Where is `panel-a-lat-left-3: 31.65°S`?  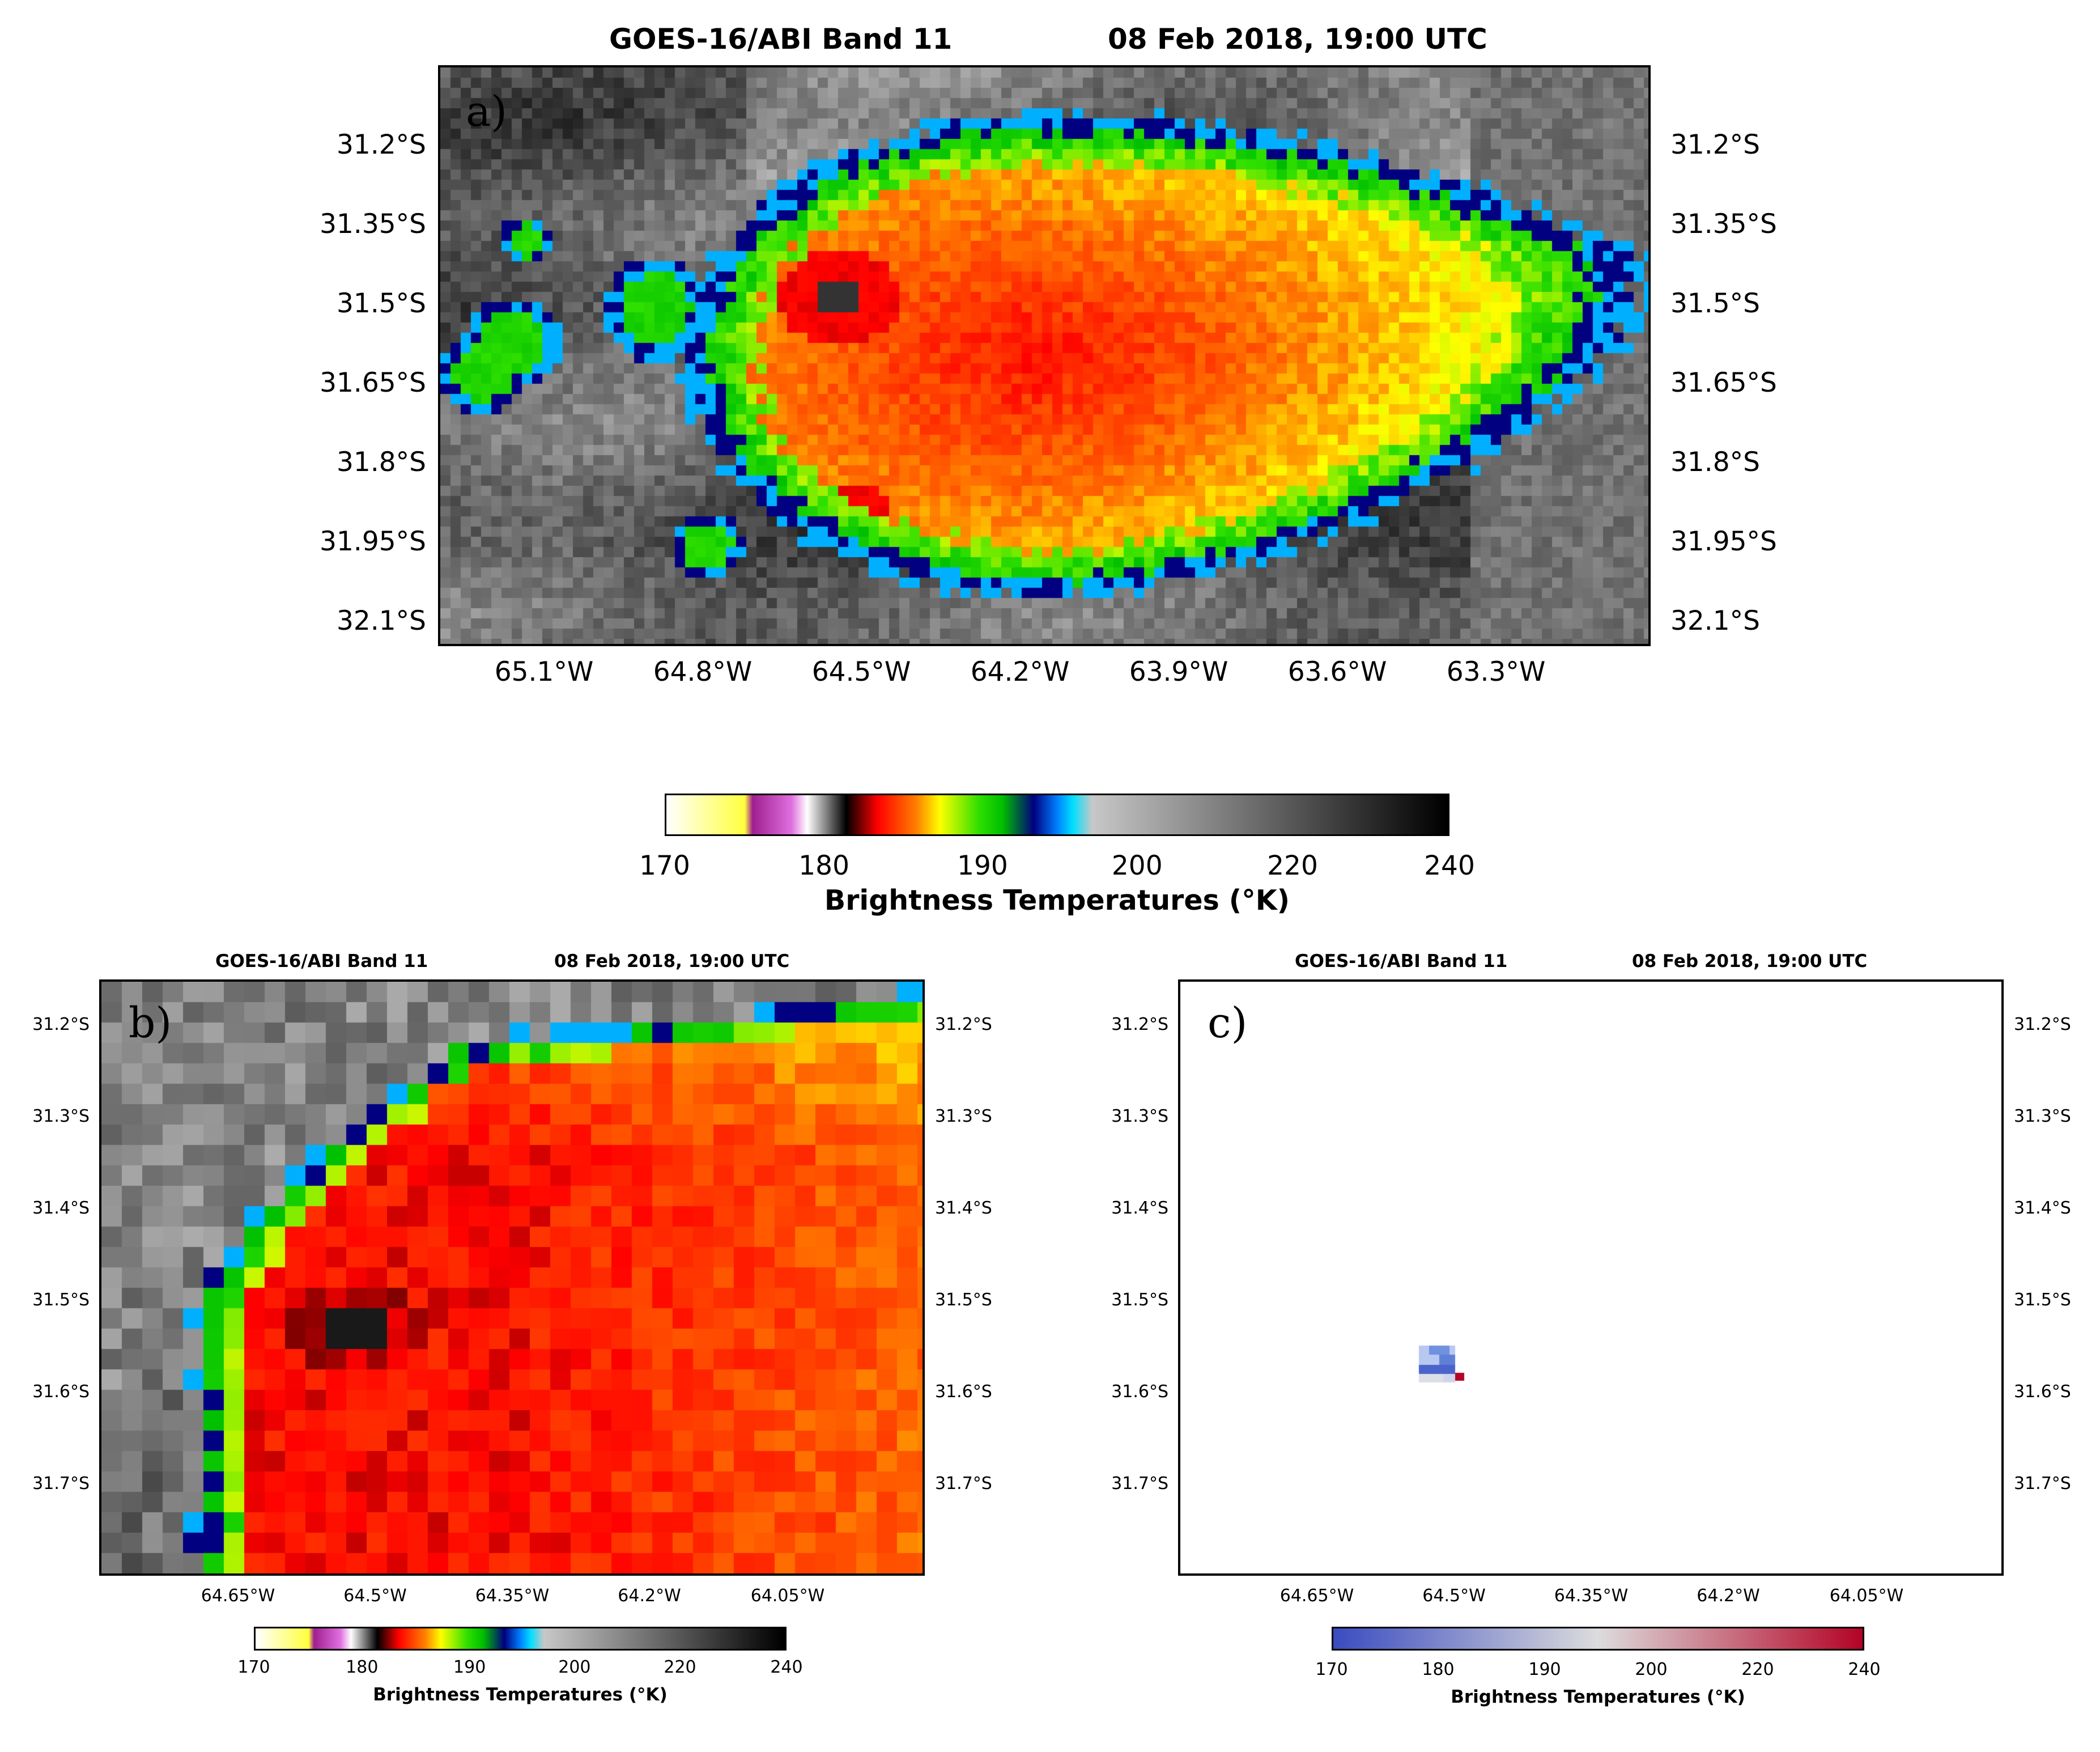 panel-a-lat-left-3: 31.65°S is located at coordinates (373, 382).